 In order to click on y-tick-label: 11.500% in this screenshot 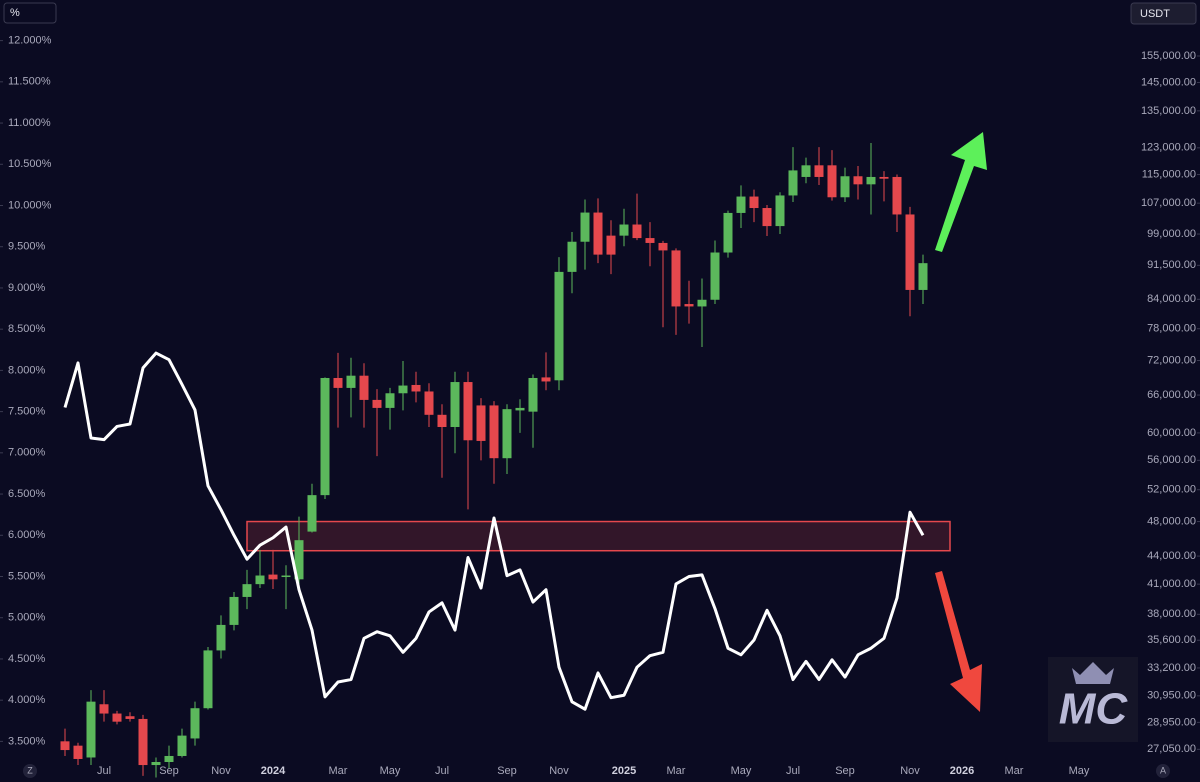, I will do `click(29, 82)`.